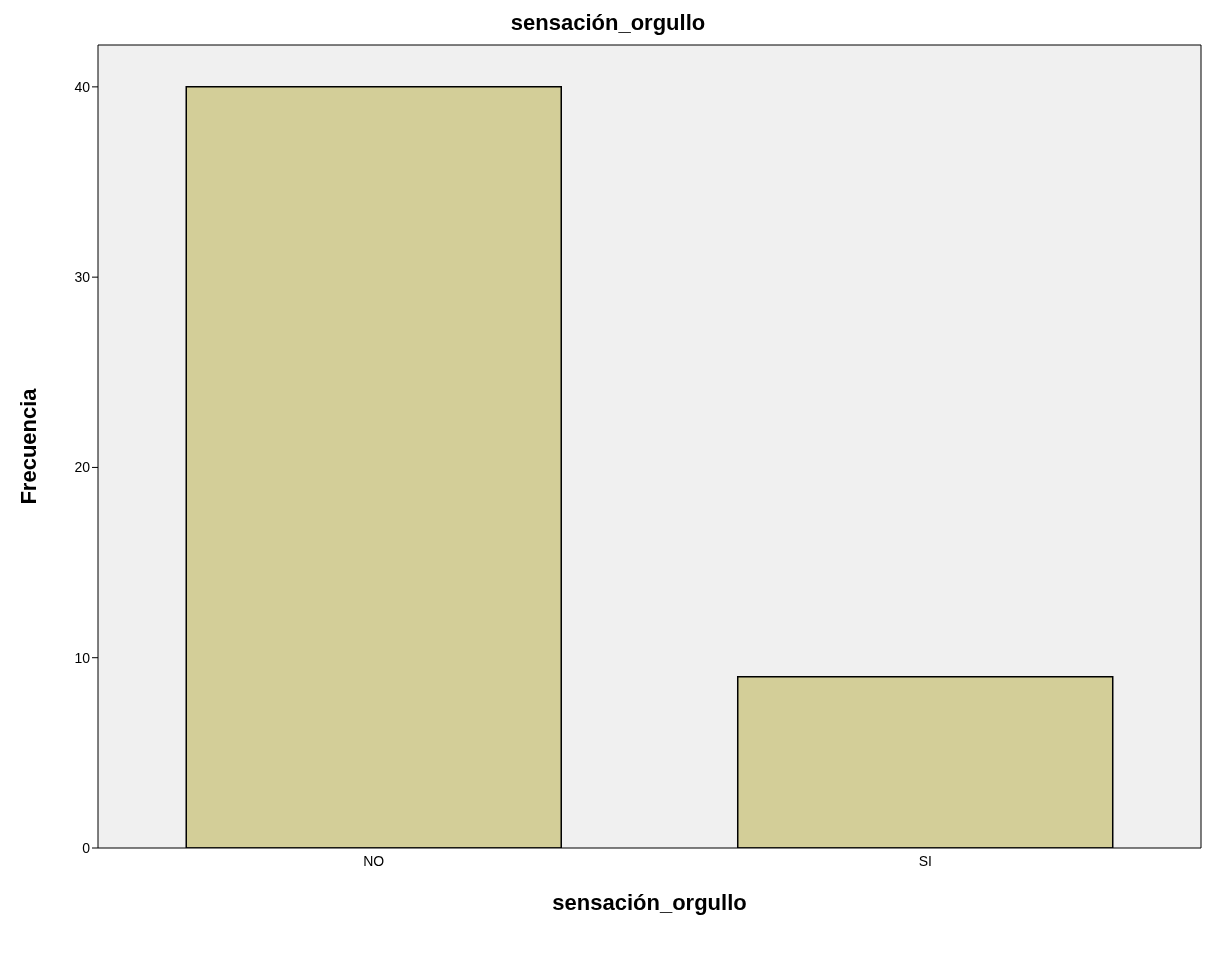 Image resolution: width=1217 pixels, height=953 pixels. Describe the element at coordinates (649, 902) in the screenshot. I see `x-axis-title: sensación_orgullo` at that location.